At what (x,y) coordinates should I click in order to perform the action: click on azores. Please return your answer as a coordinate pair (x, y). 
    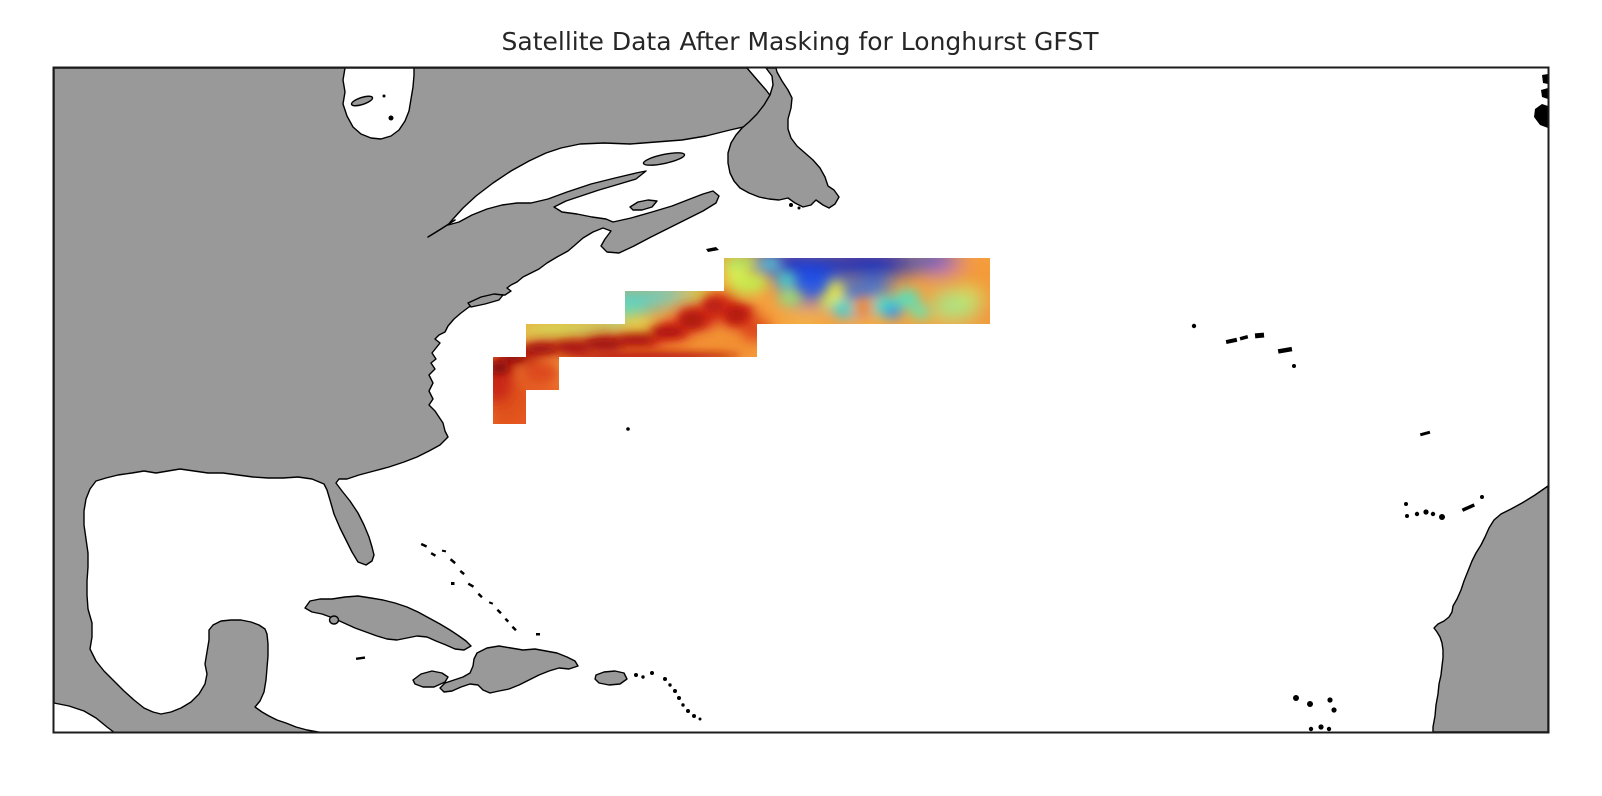
    Looking at the image, I should click on (1243, 345).